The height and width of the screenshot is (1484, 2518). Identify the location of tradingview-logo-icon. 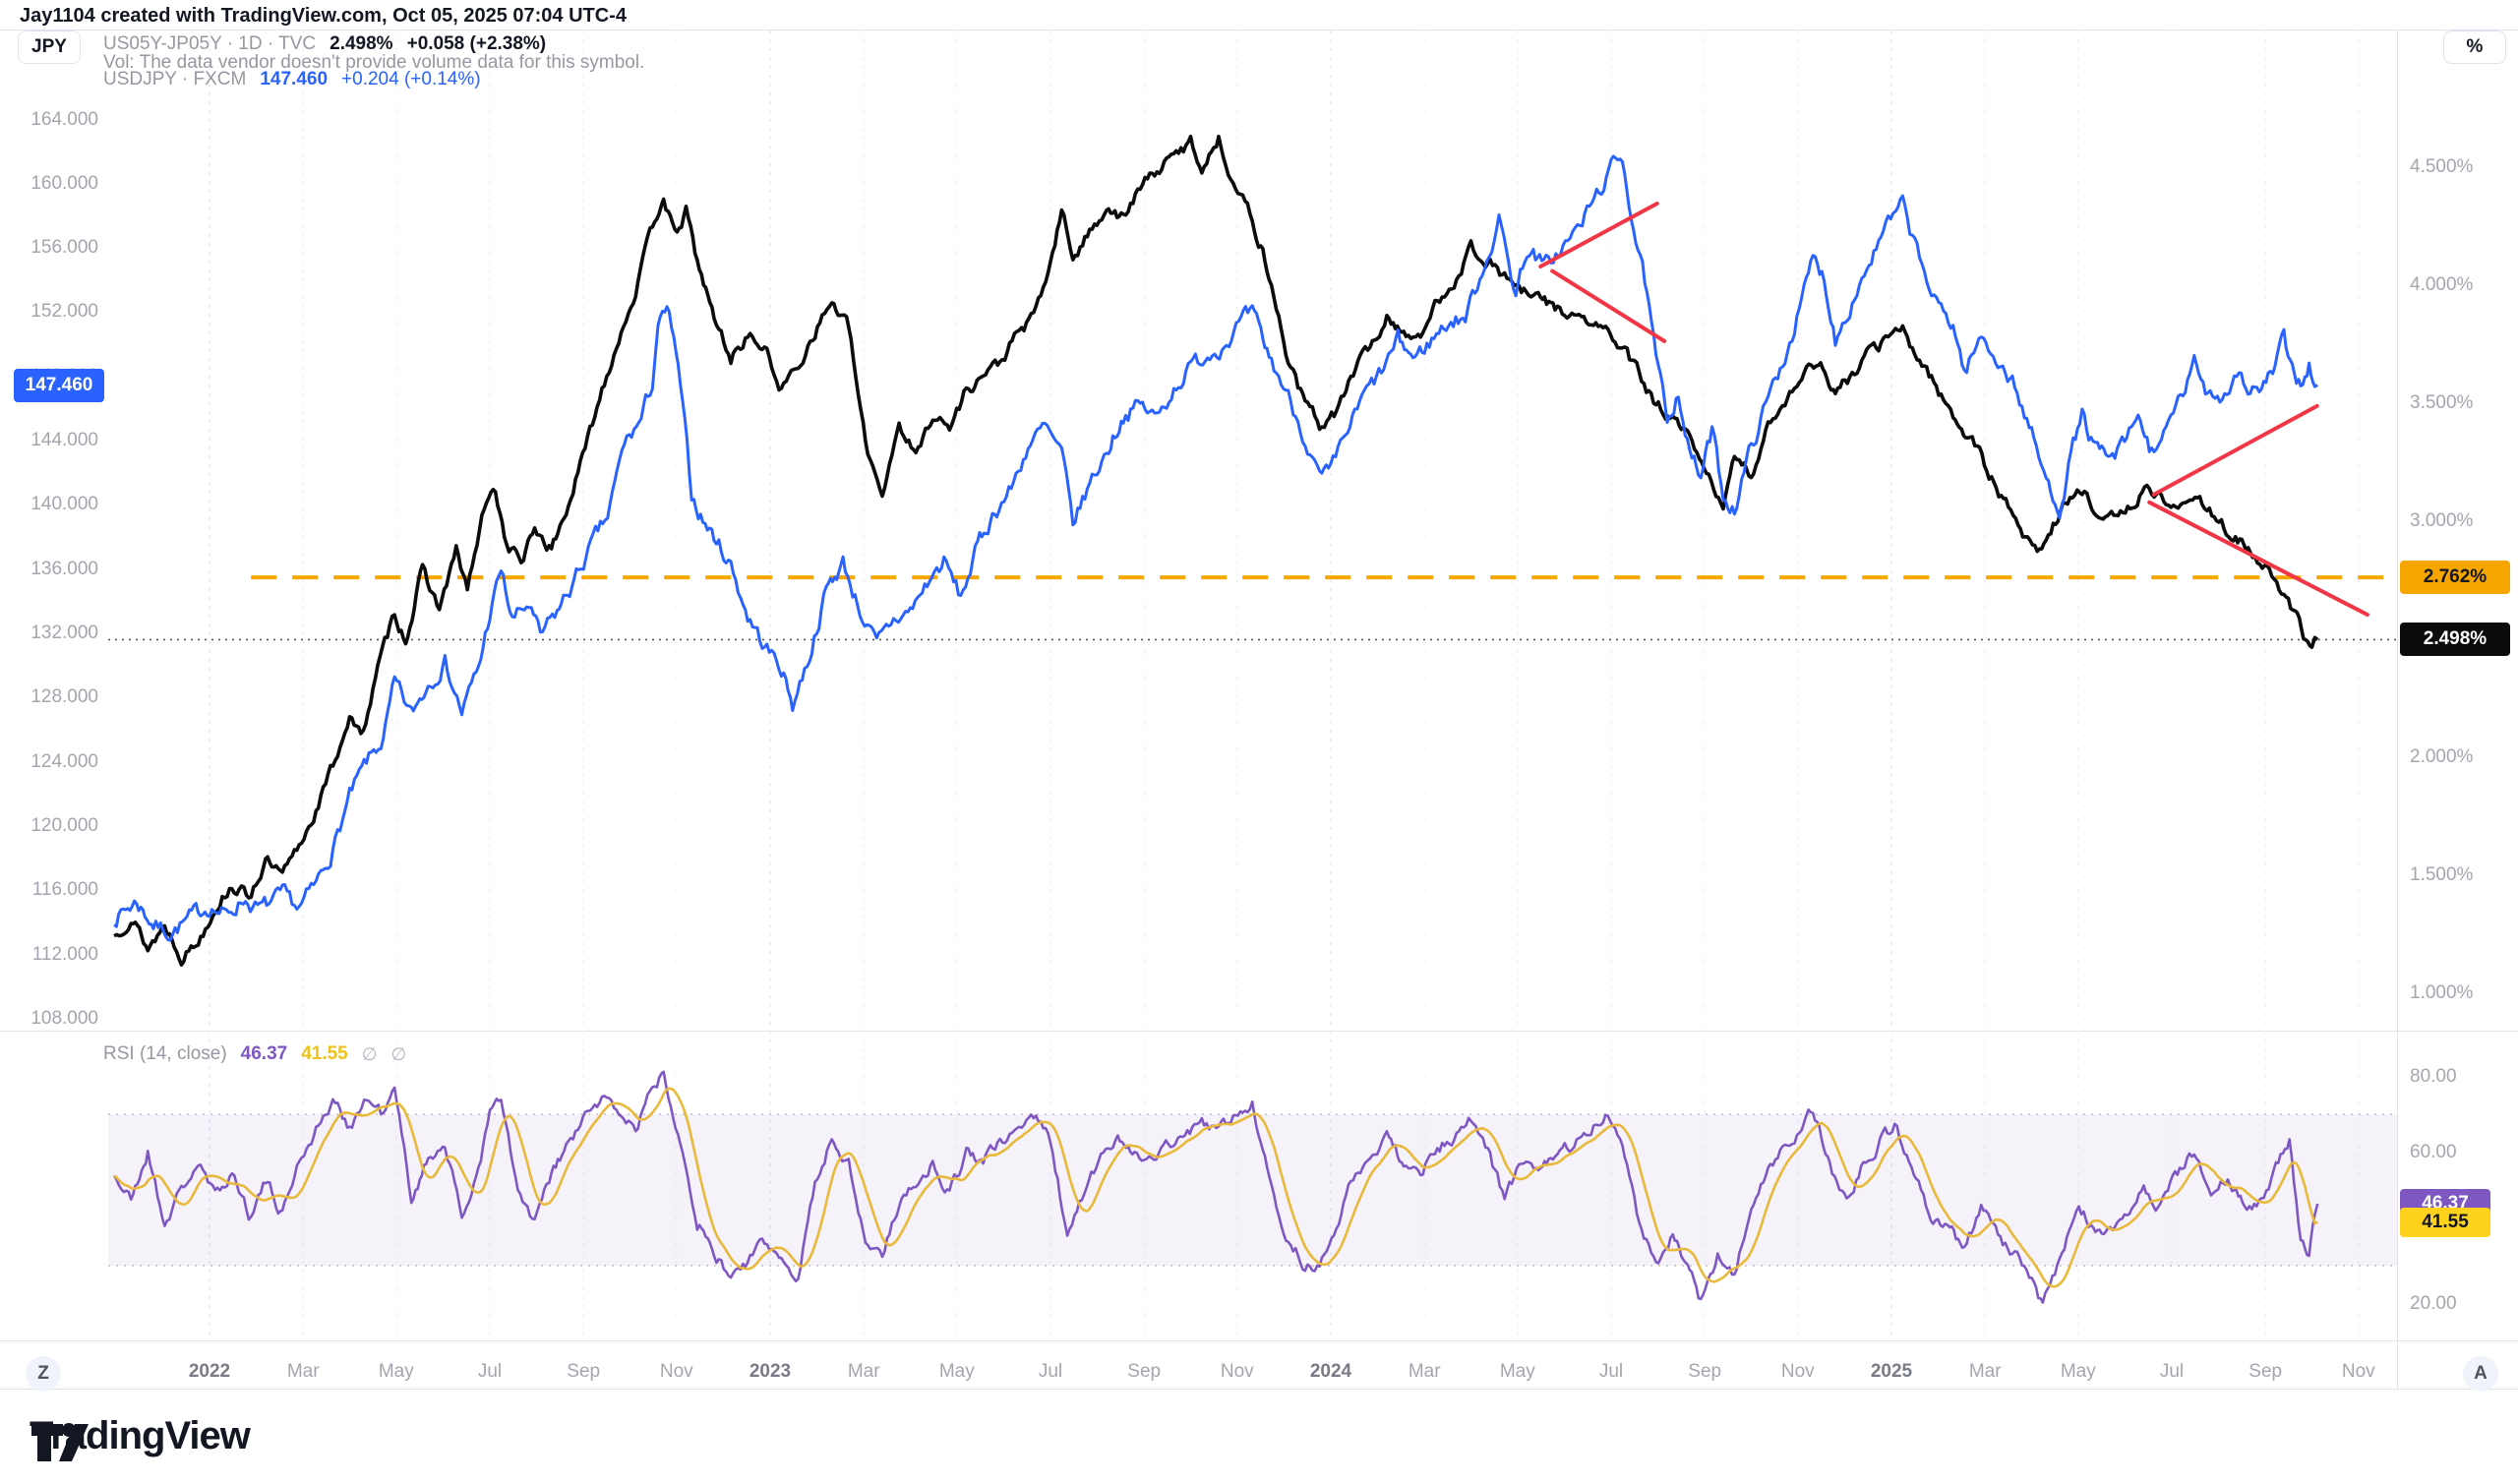
(60, 1442).